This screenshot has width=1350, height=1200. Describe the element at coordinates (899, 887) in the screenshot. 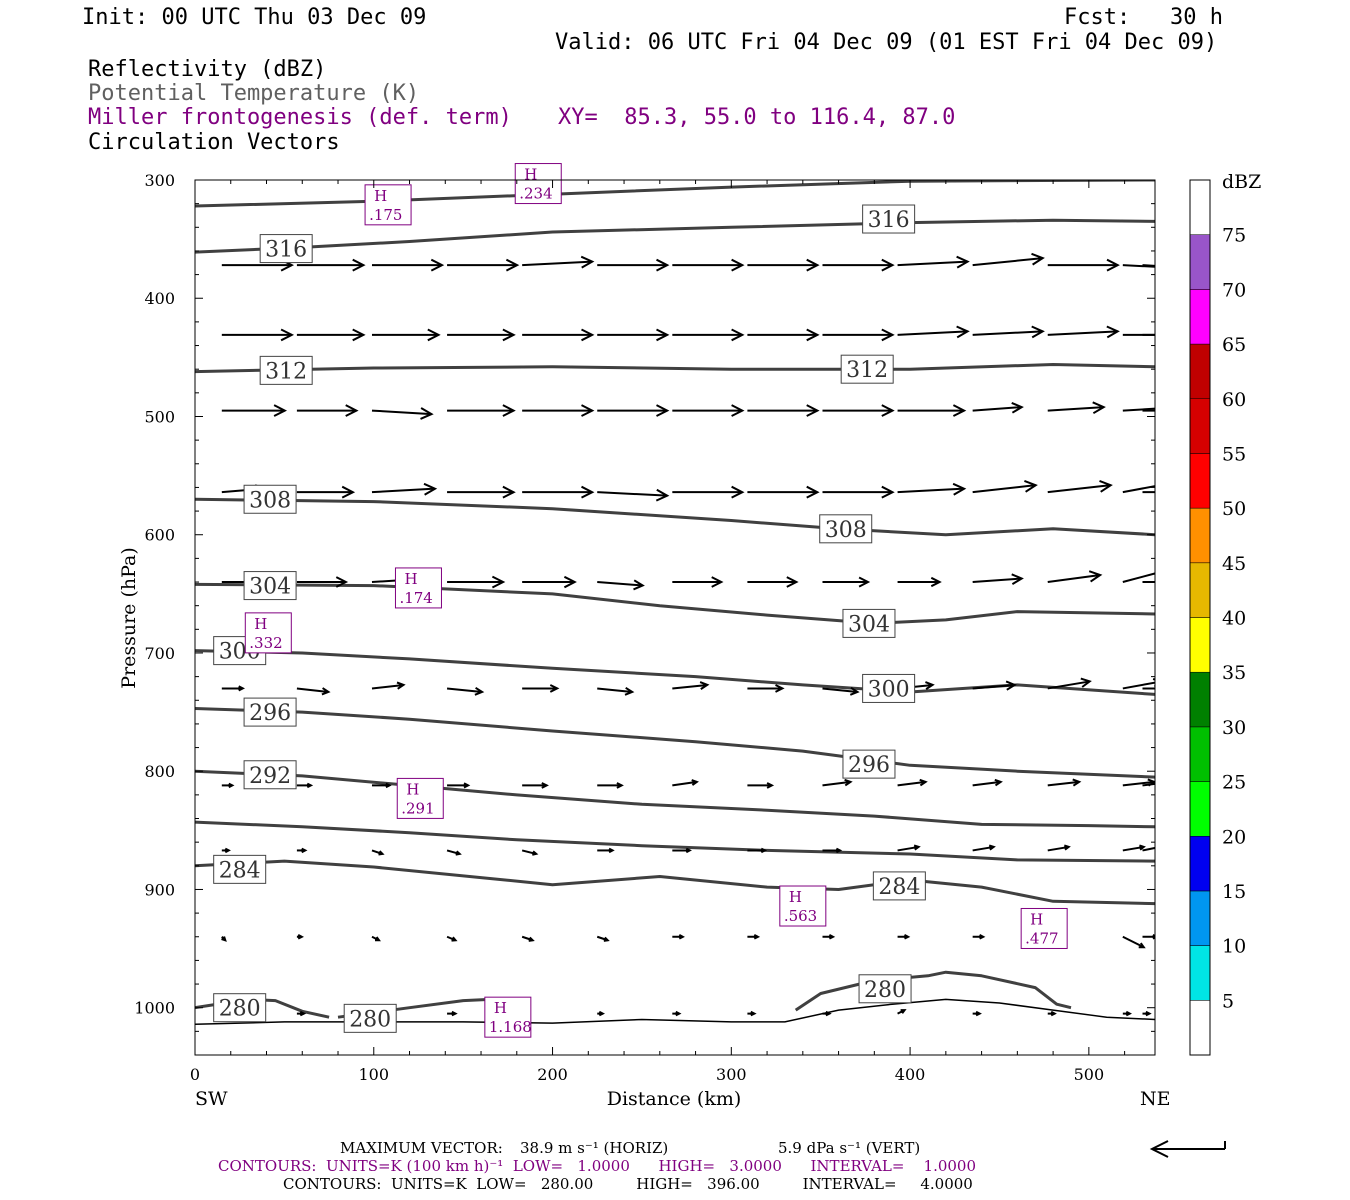

I see `contour-label-text: 284` at that location.